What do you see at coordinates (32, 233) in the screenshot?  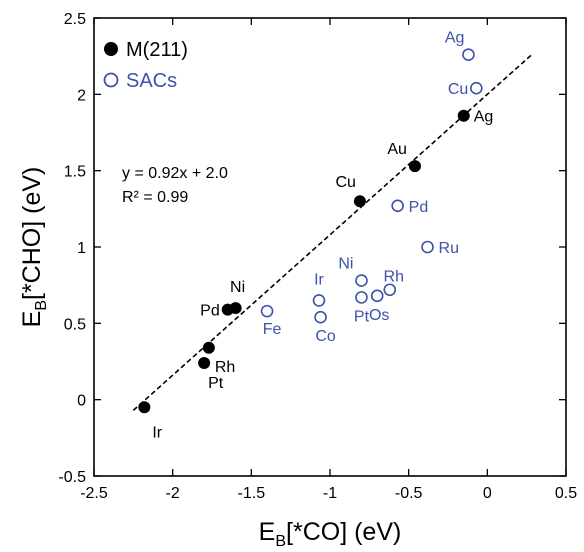 I see `y-axis-title-rest: [*CHO] (eV)` at bounding box center [32, 233].